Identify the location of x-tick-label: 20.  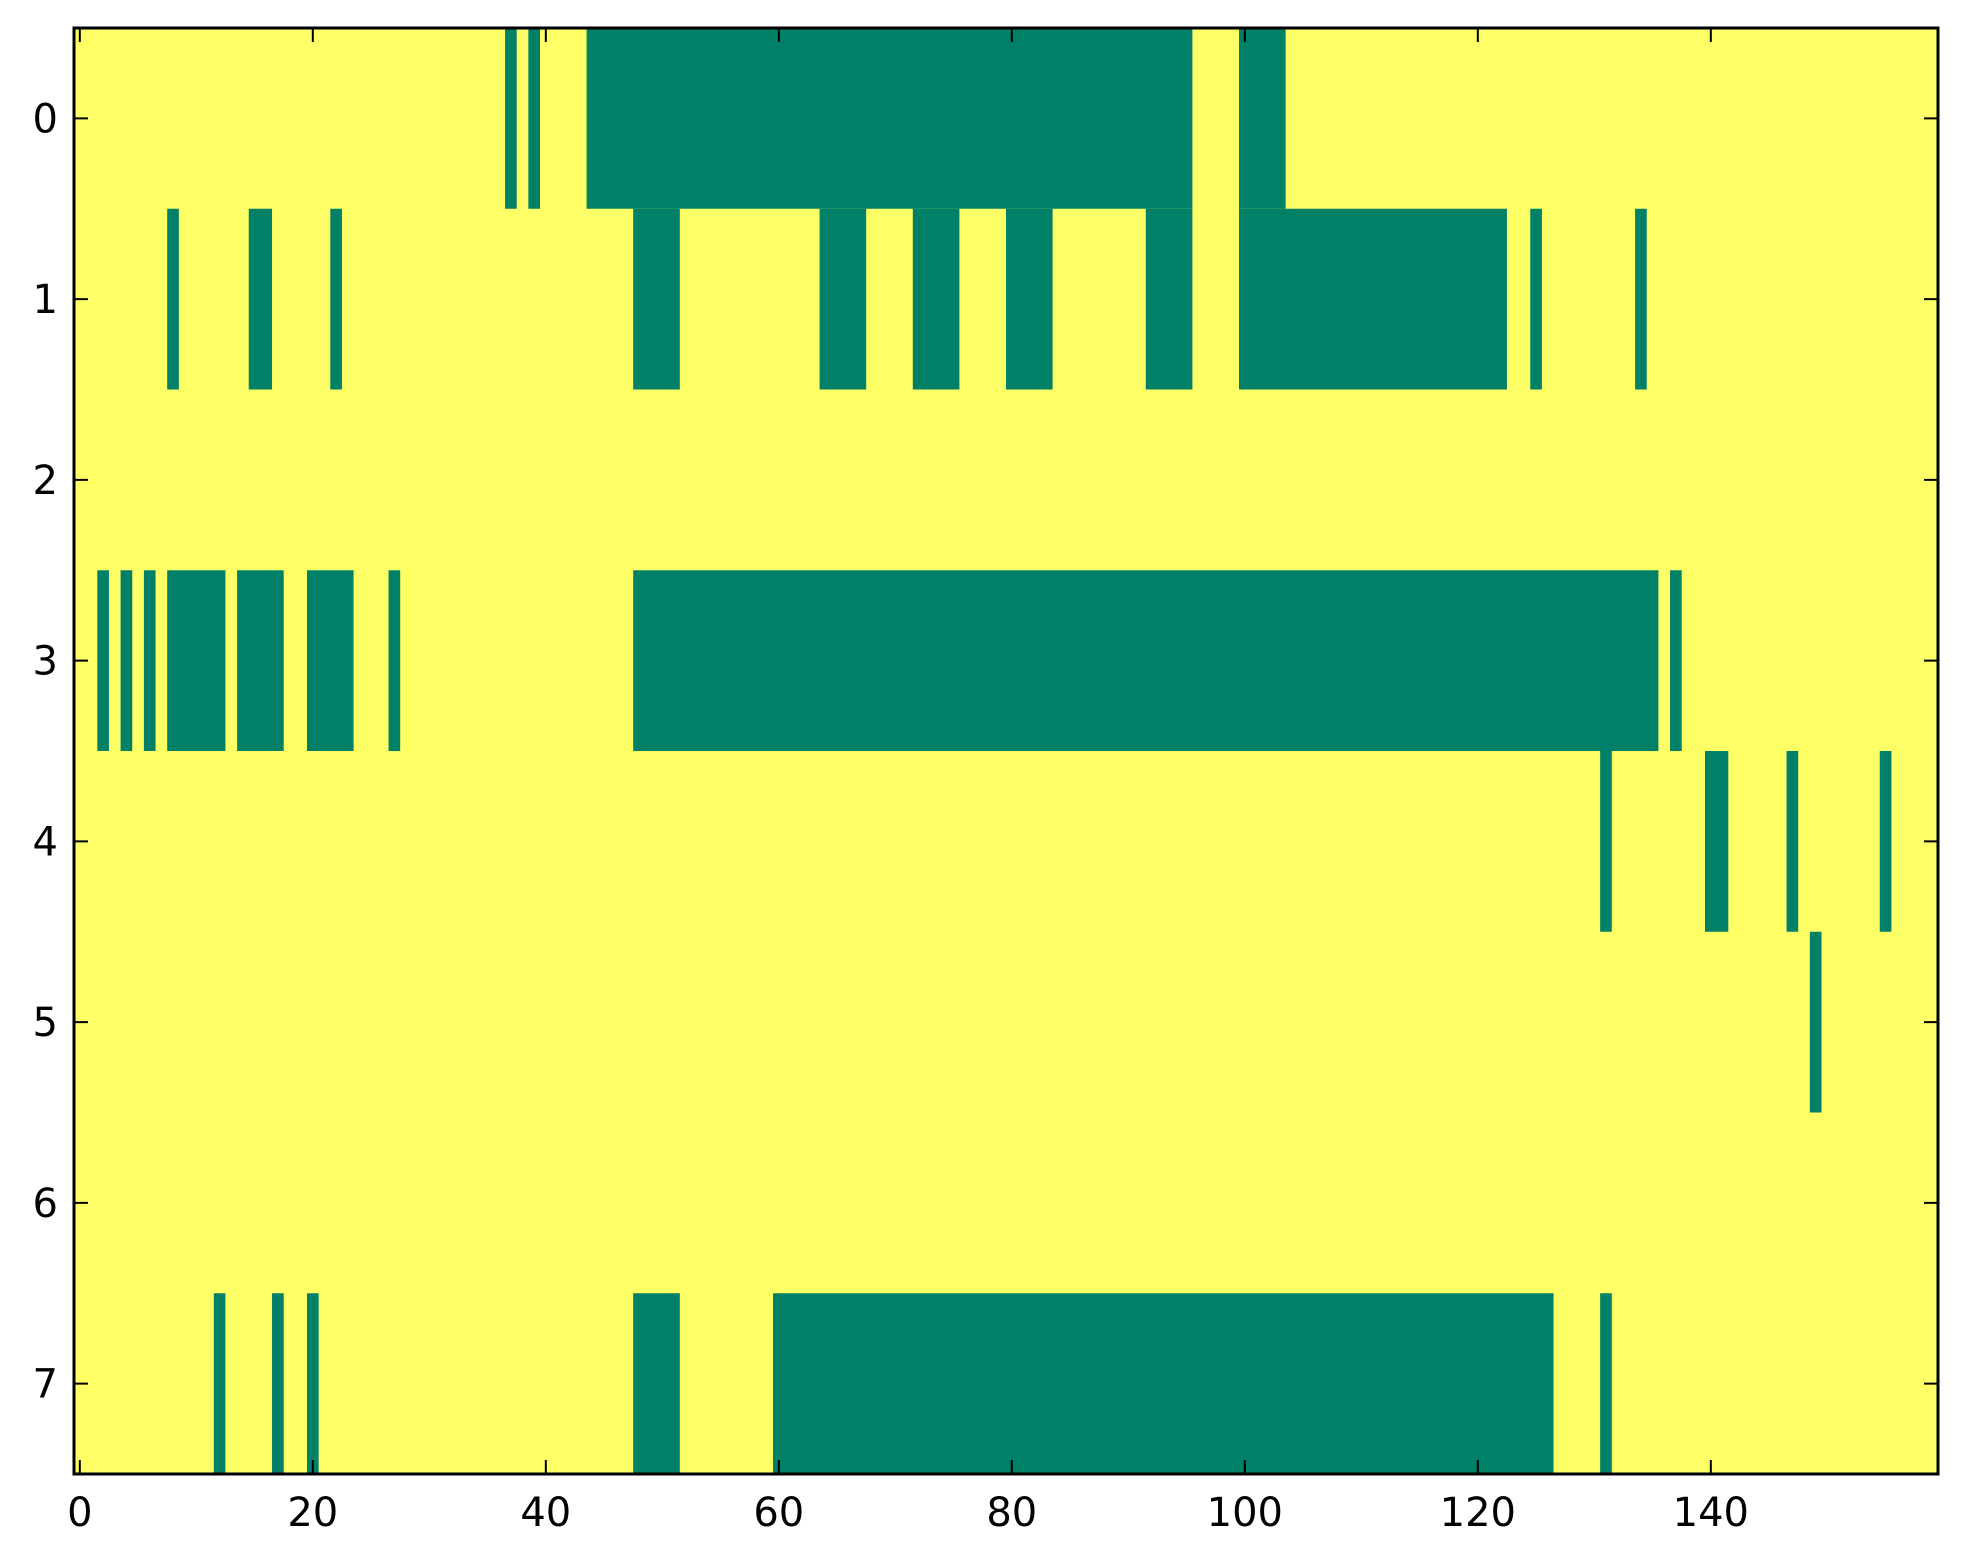
(312, 1513).